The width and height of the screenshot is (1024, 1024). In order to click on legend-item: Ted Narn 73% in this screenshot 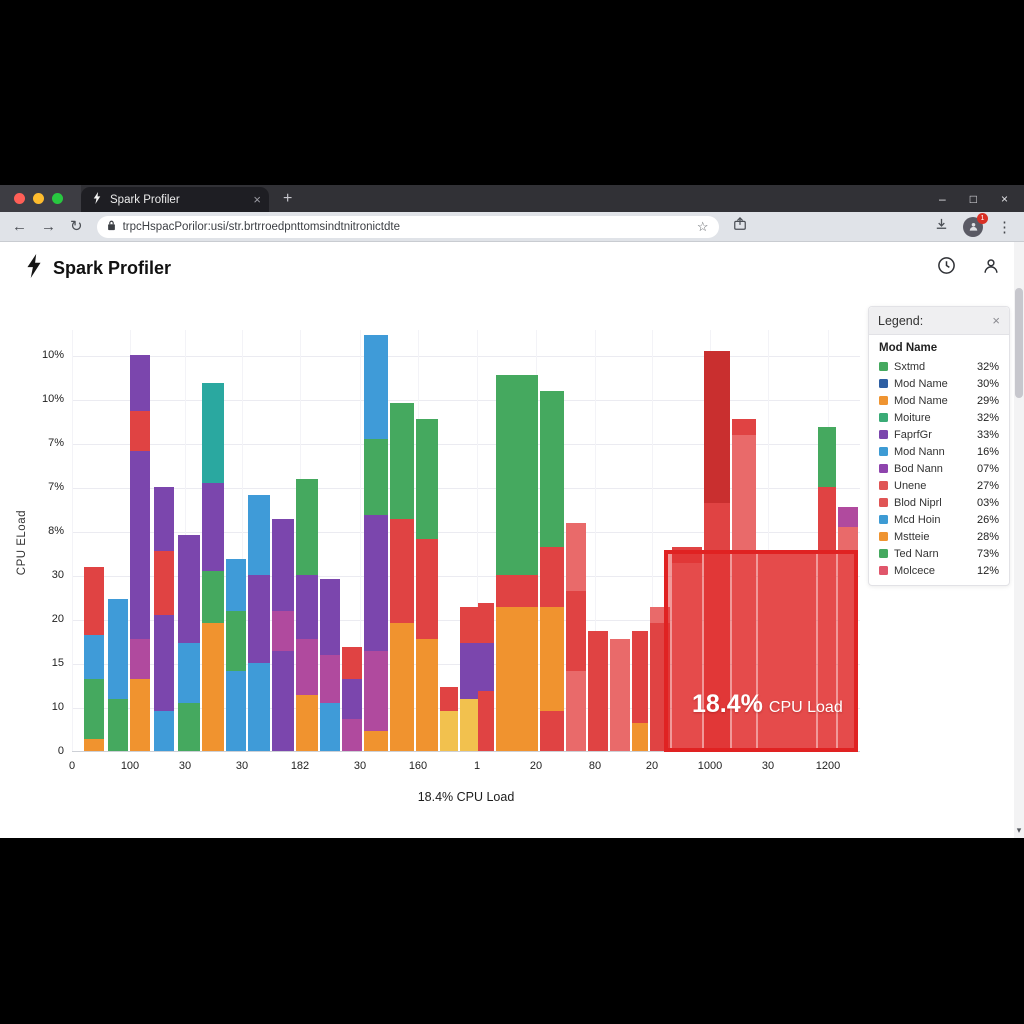, I will do `click(939, 553)`.